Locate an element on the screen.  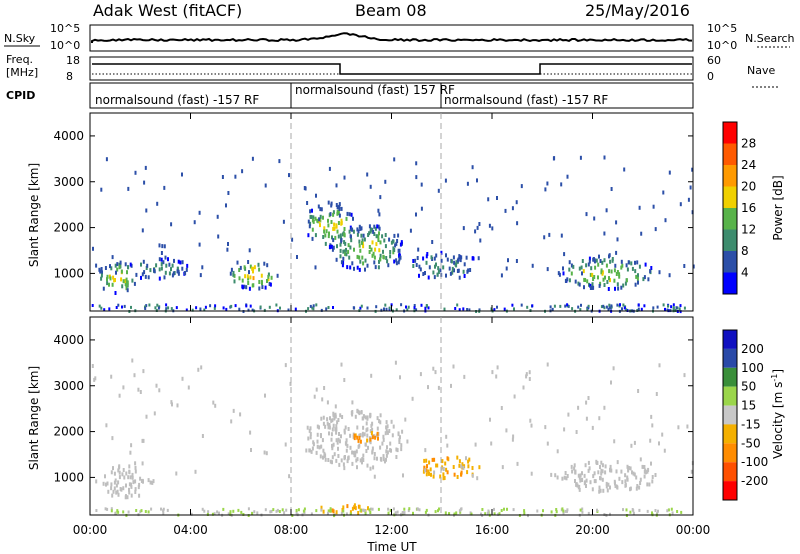
velocity-colorbar-tick: 100 is located at coordinates (752, 368).